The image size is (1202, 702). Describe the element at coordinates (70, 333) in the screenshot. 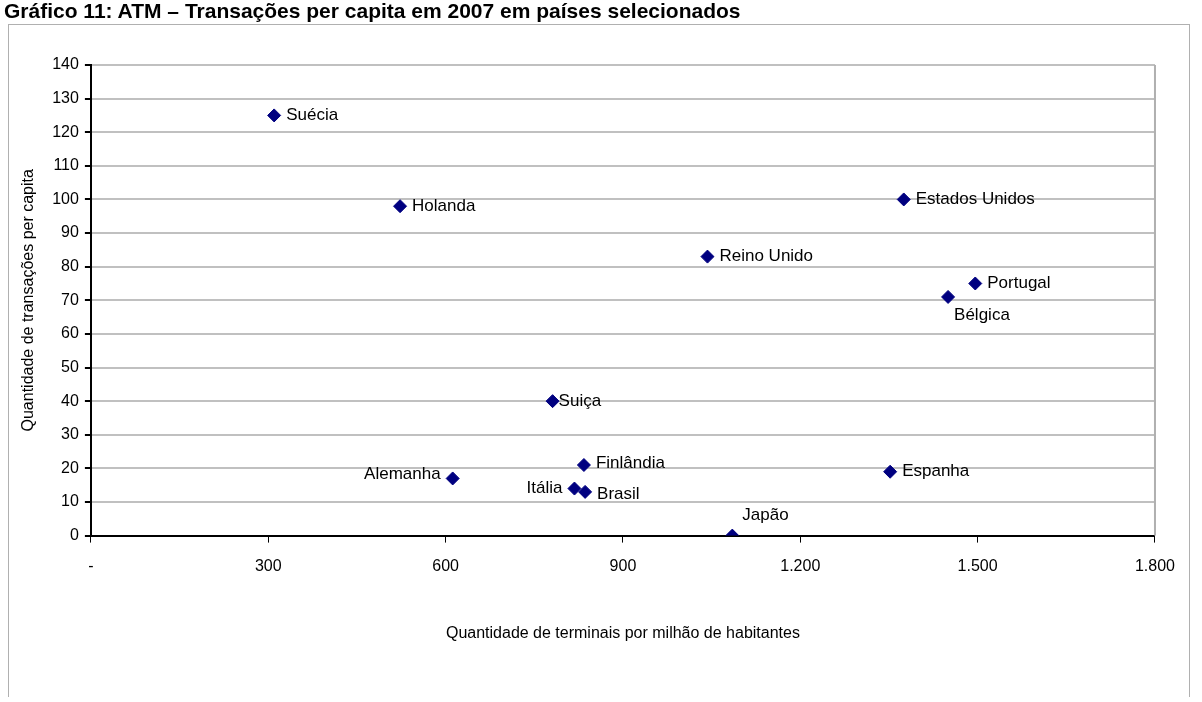

I see `y-tick-label: 60` at that location.